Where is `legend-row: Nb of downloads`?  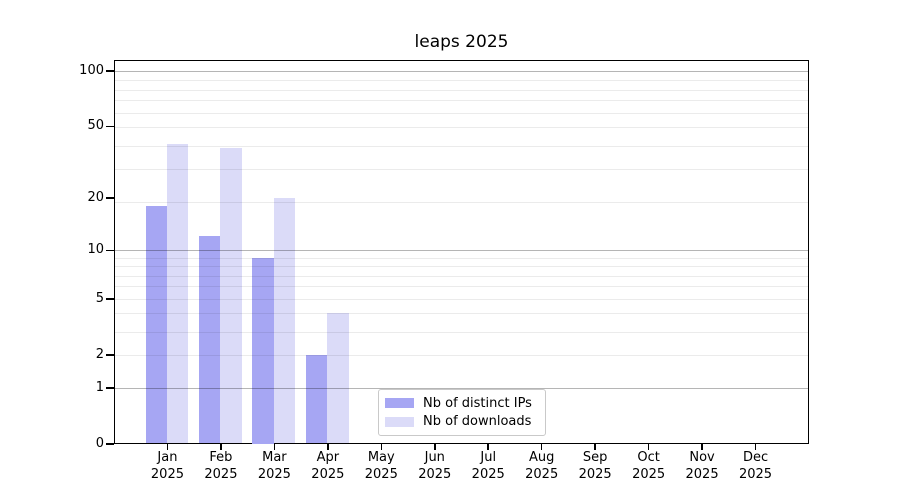 legend-row: Nb of downloads is located at coordinates (462, 421).